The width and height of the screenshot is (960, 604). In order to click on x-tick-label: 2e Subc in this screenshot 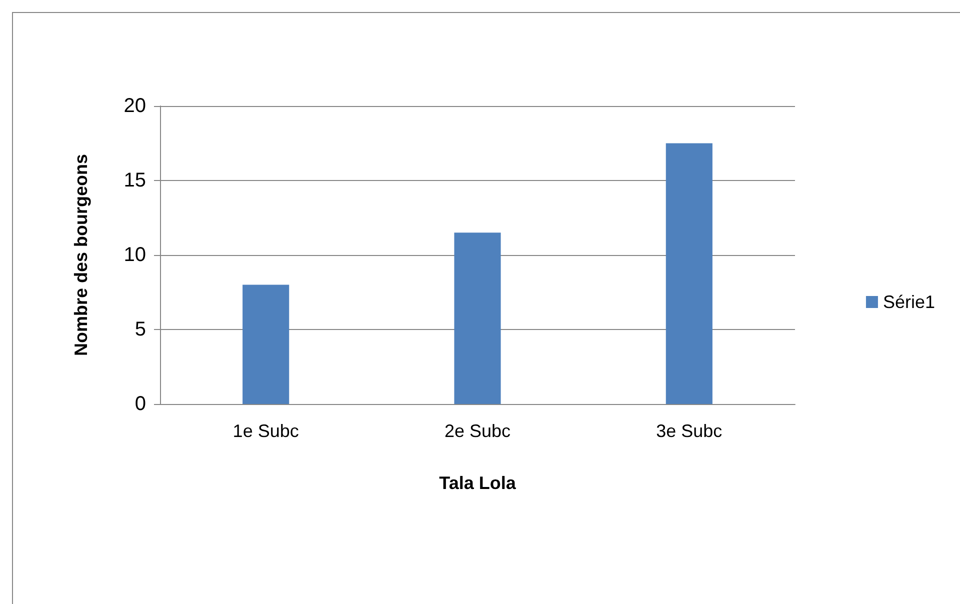, I will do `click(477, 431)`.